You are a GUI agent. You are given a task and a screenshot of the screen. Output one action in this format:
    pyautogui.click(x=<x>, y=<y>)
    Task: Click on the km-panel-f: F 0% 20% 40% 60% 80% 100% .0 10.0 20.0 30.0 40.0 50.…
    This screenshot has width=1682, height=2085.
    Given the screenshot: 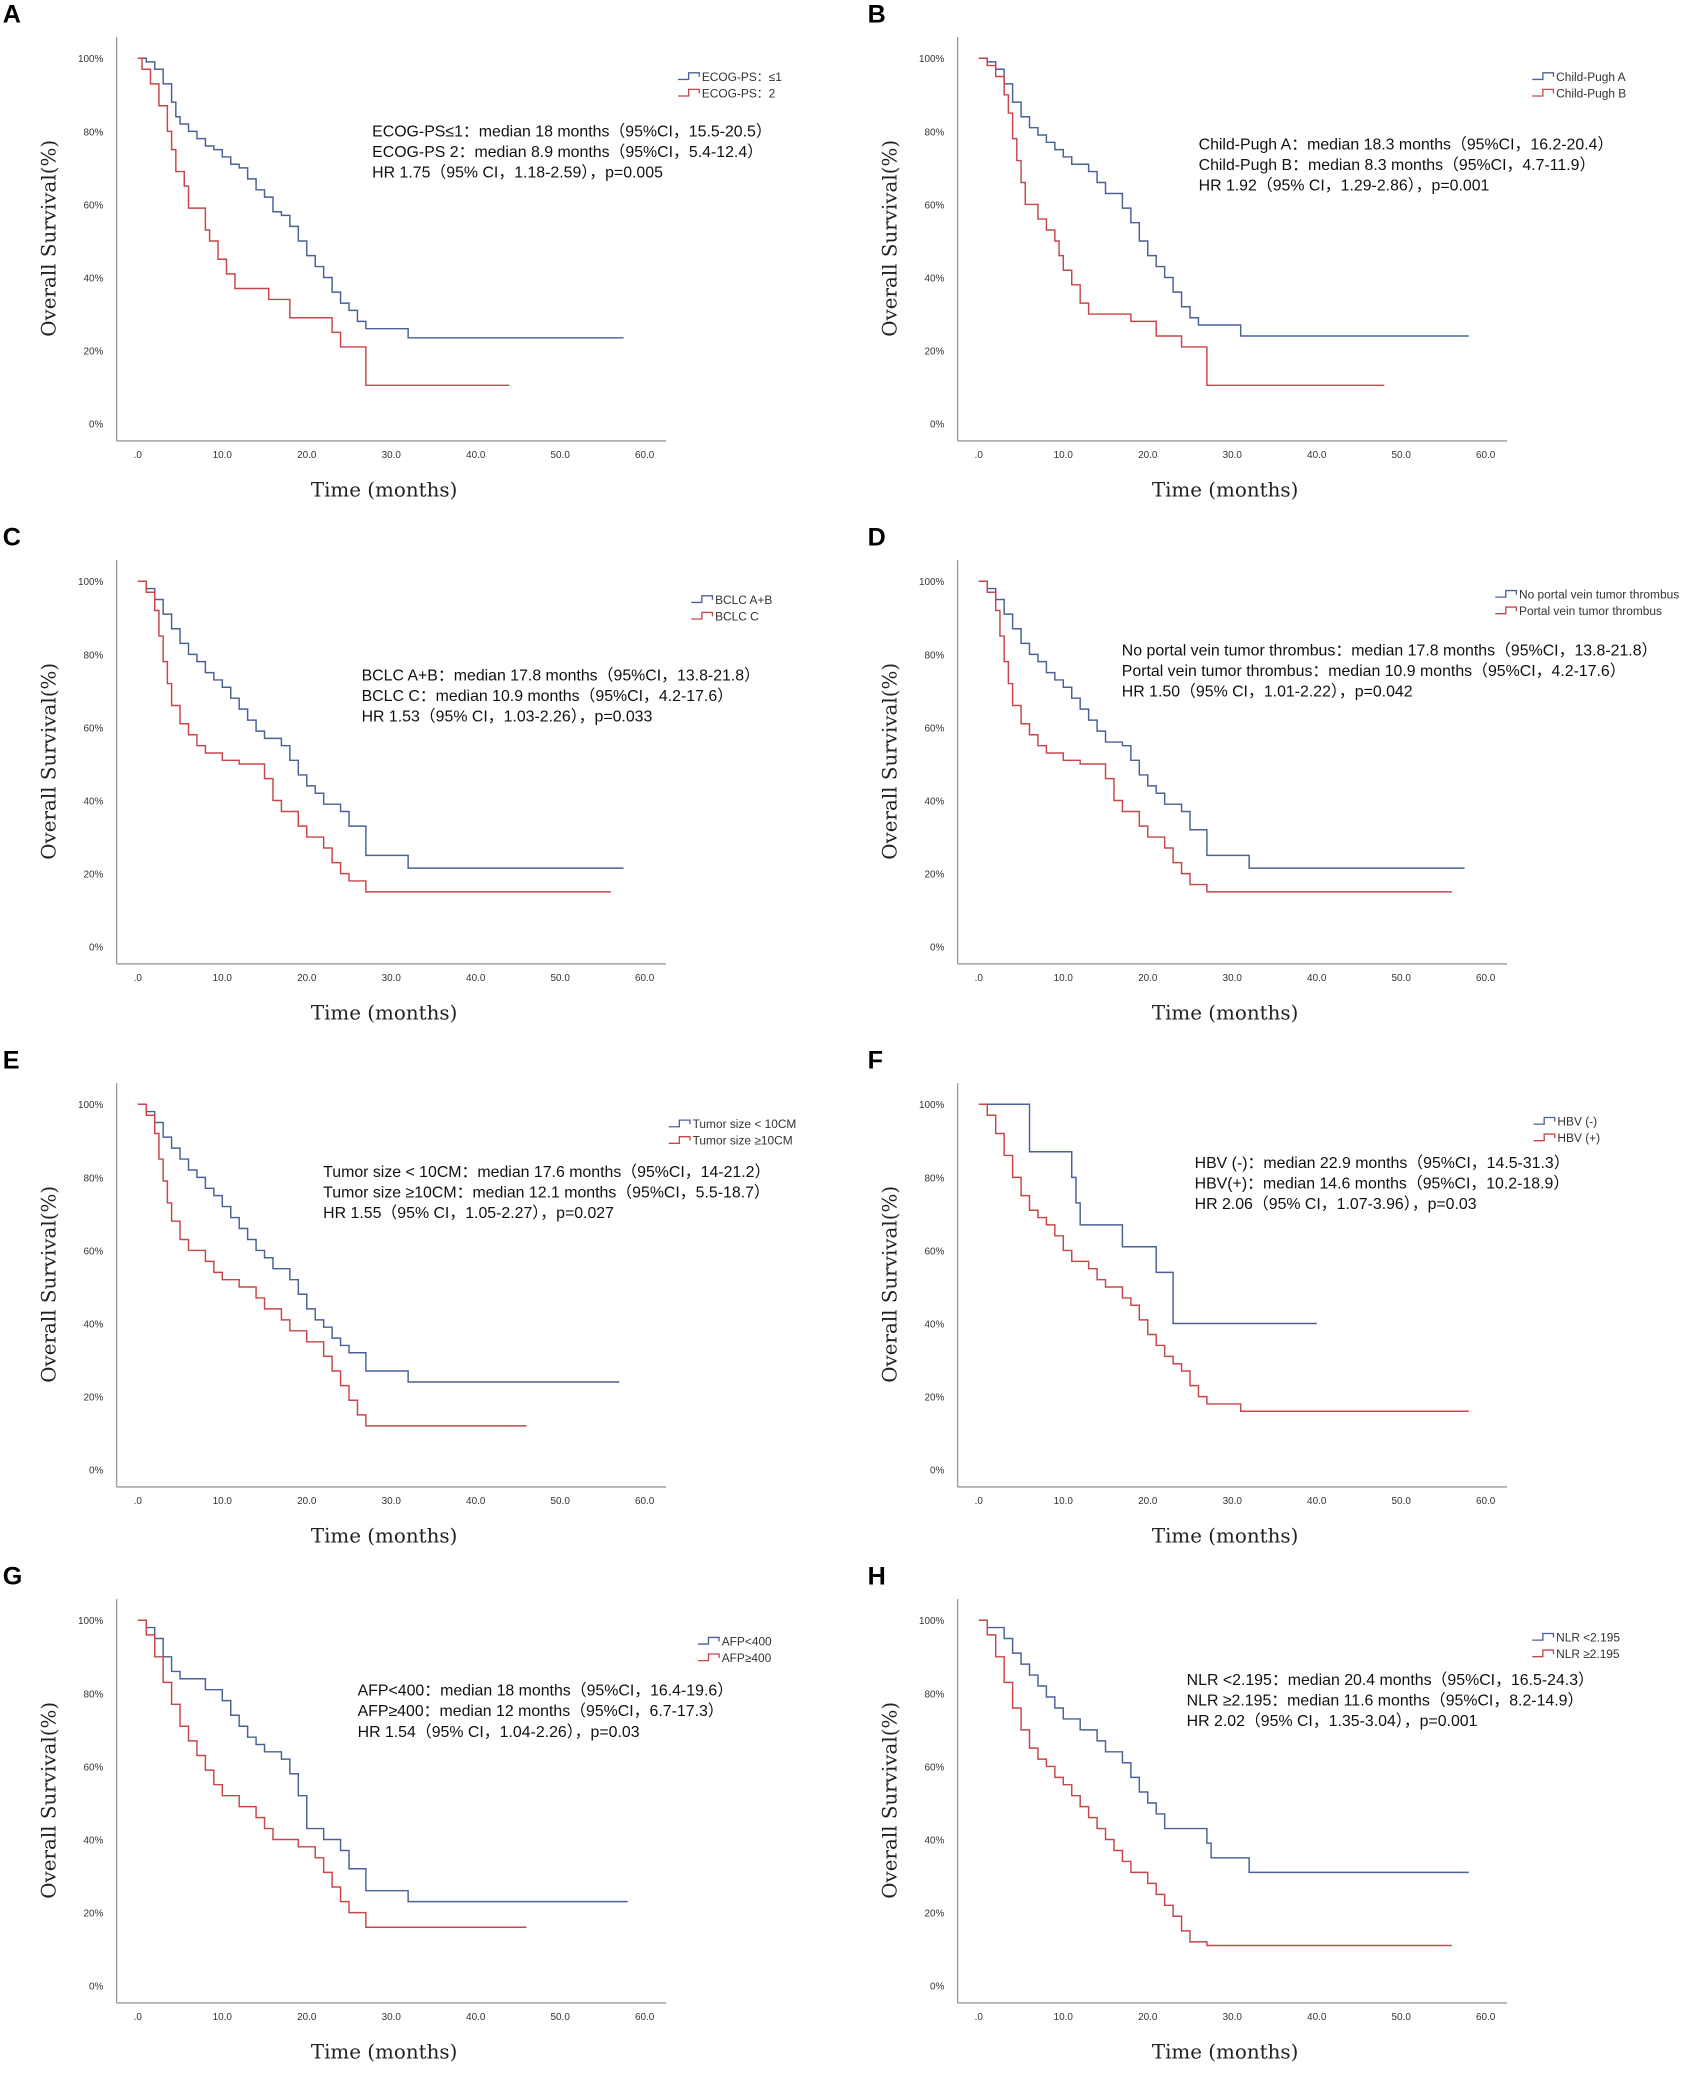 What is the action you would take?
    pyautogui.click(x=1261, y=1307)
    